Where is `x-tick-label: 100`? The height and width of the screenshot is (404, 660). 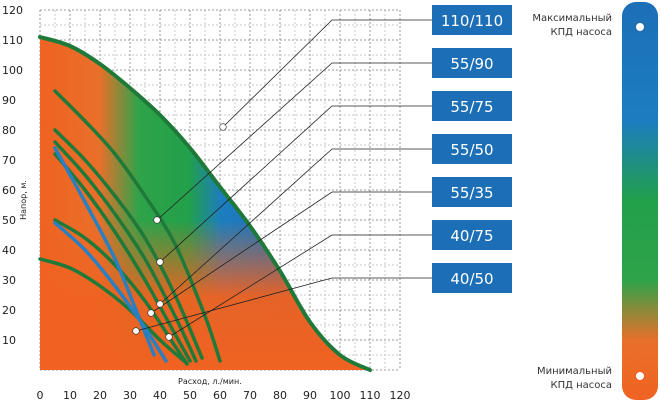 x-tick-label: 100 is located at coordinates (340, 395).